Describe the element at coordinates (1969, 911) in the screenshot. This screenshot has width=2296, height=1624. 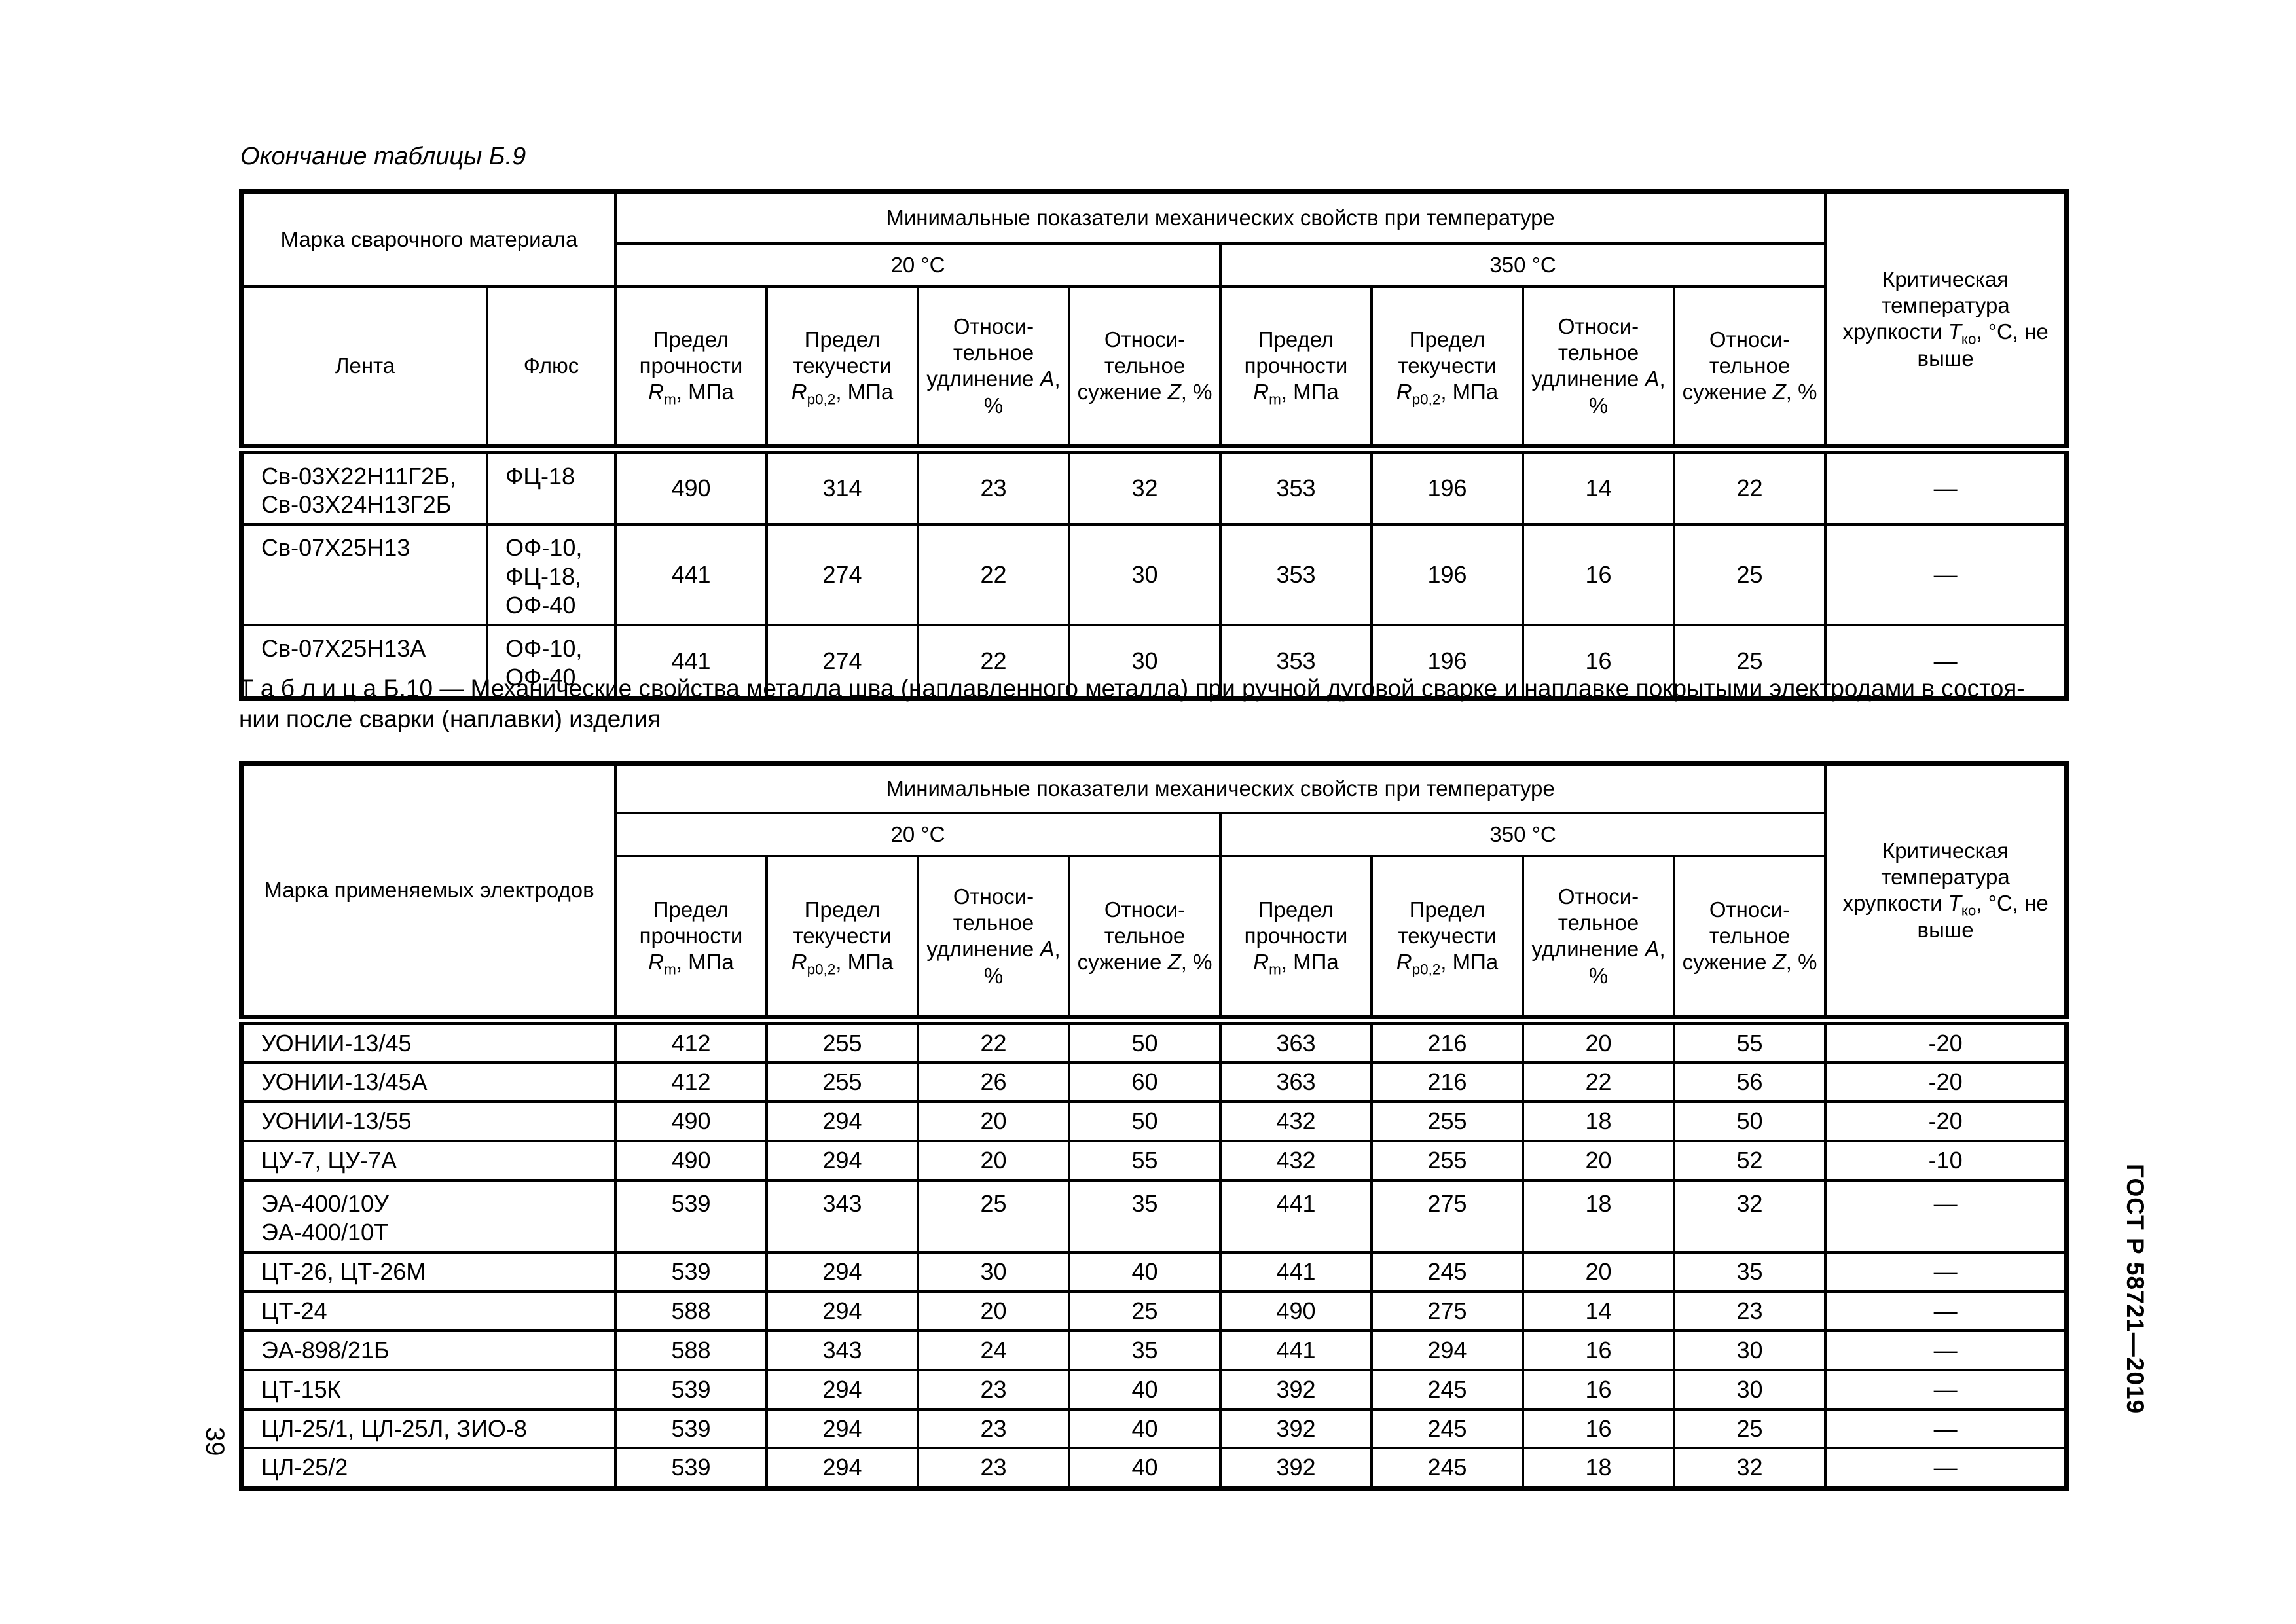
I see `critical-symbol-sub: ко` at that location.